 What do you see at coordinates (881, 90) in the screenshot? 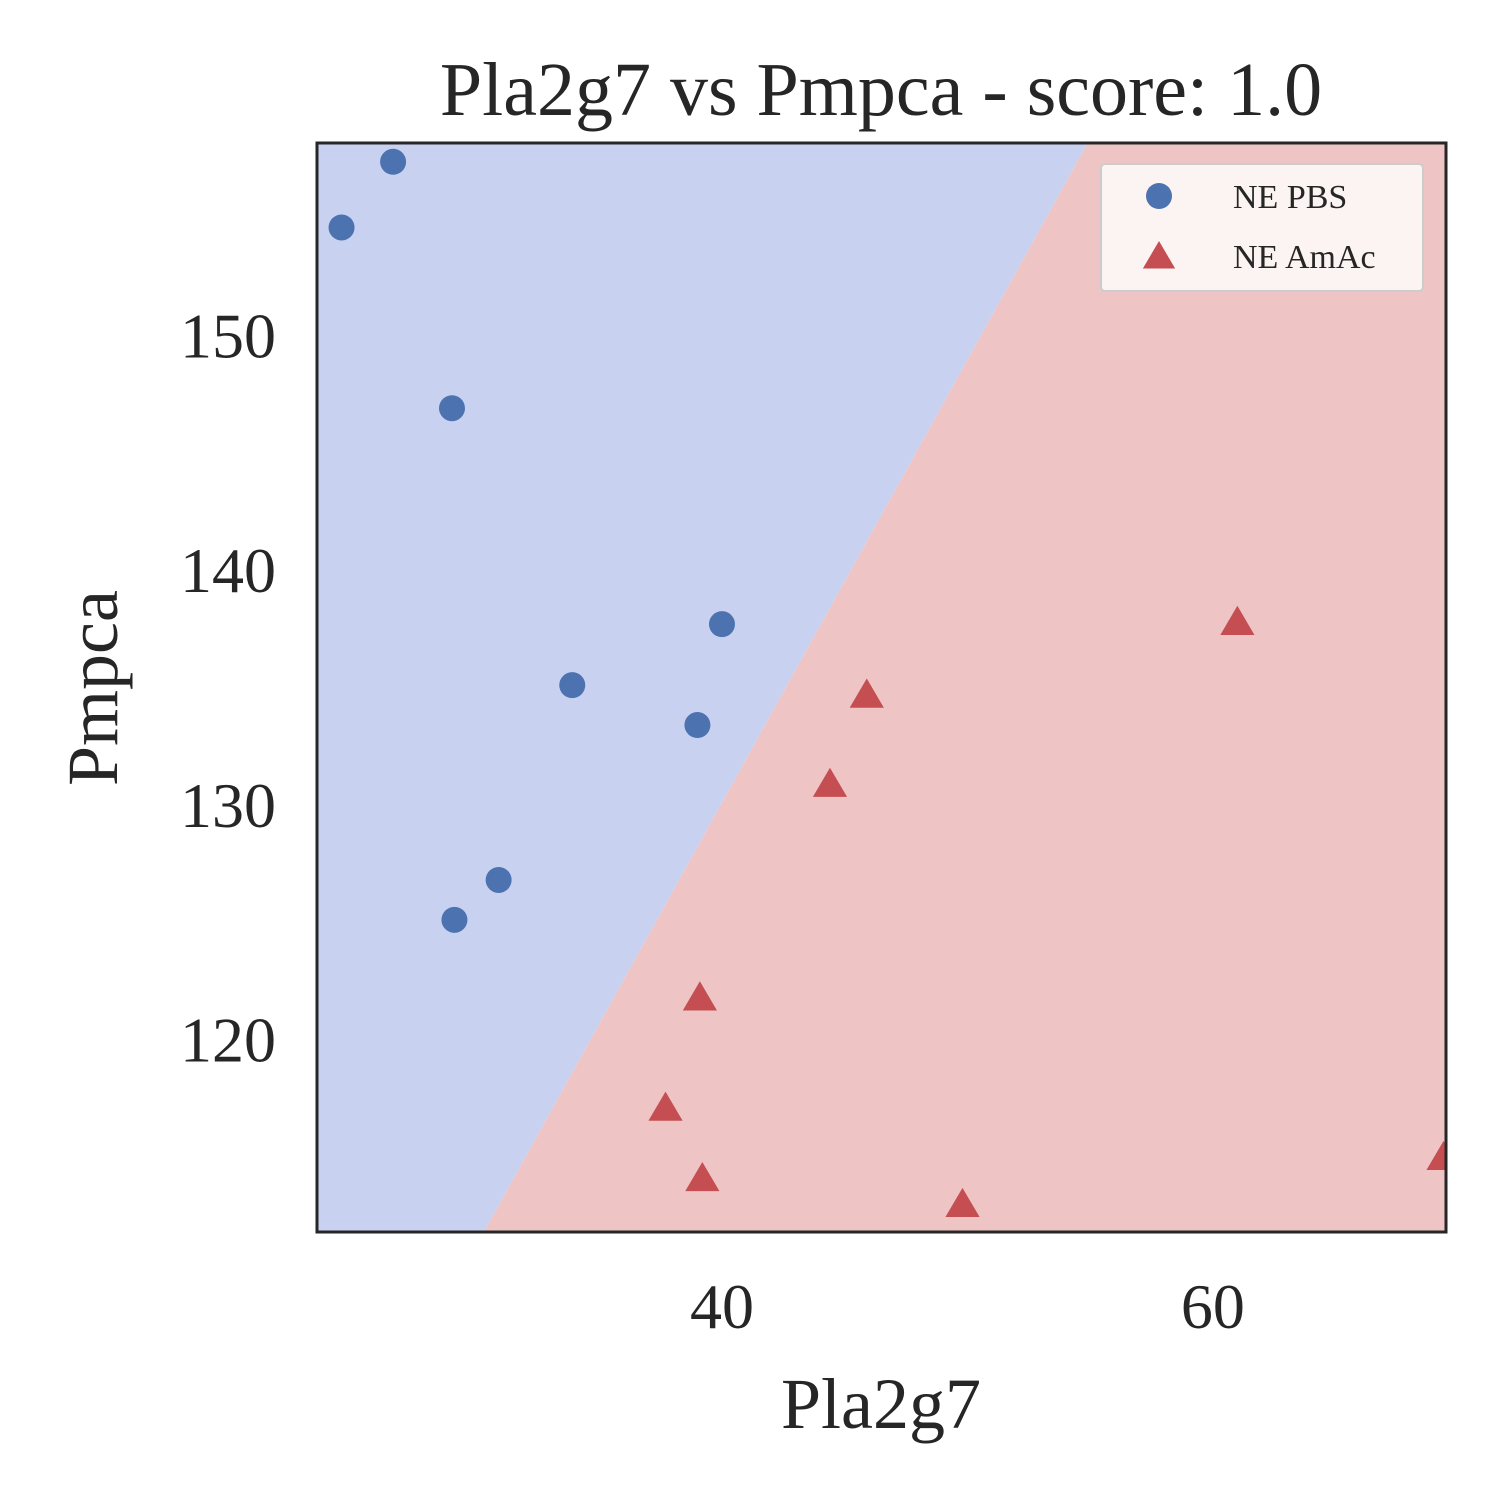
I see `chart-title: Pla2g7 vs Pmpca - score: 1.0` at bounding box center [881, 90].